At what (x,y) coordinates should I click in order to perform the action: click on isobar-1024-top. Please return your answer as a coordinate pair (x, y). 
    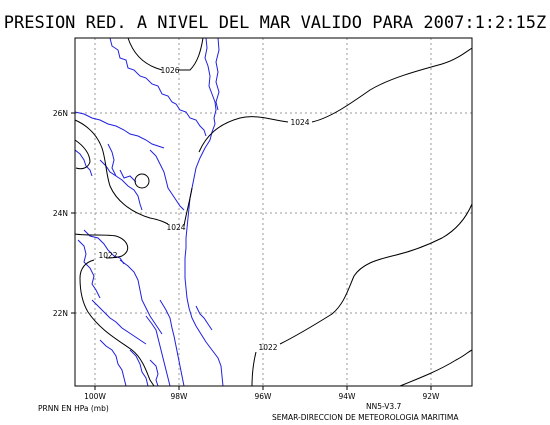
    Looking at the image, I should click on (335, 100).